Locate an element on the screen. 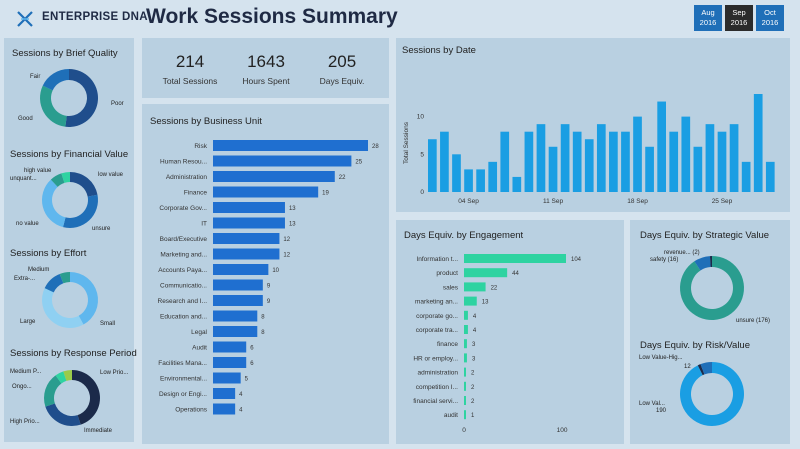  business-unit-value-15: 5 is located at coordinates (247, 380).